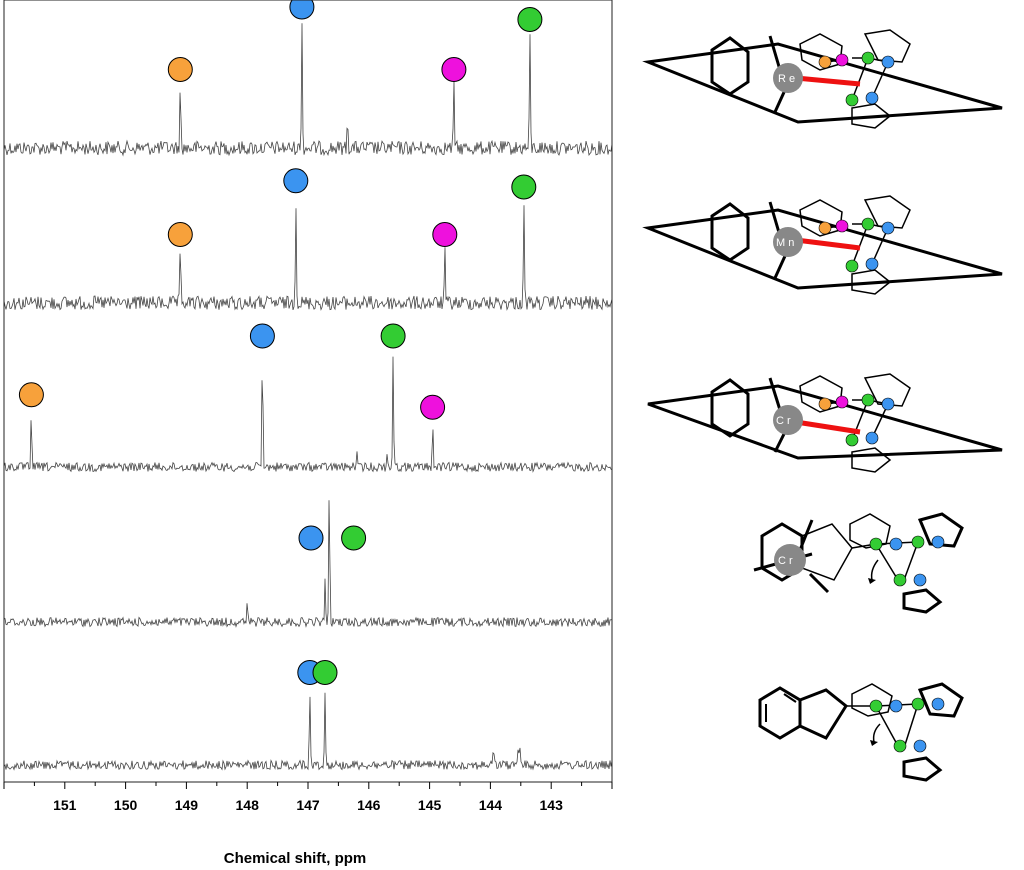 The image size is (1024, 870). I want to click on x-tick-label-145: 145, so click(430, 805).